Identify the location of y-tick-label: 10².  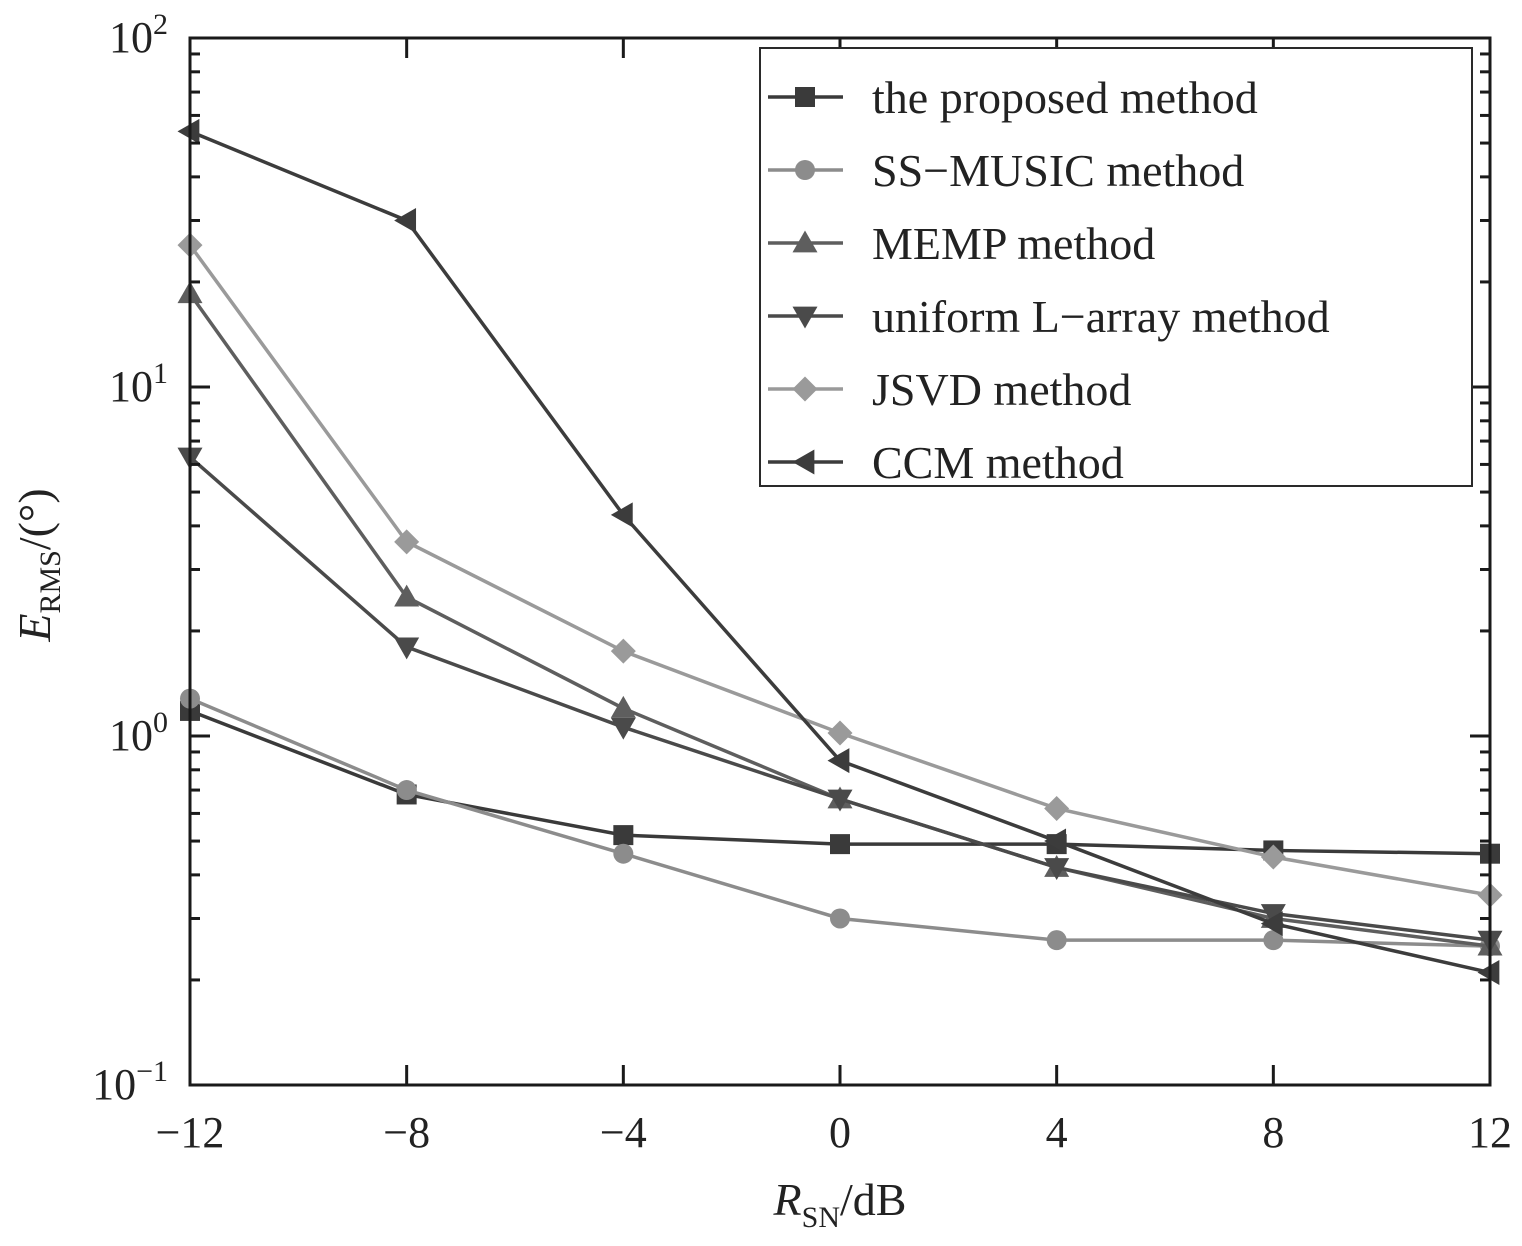
(138, 35).